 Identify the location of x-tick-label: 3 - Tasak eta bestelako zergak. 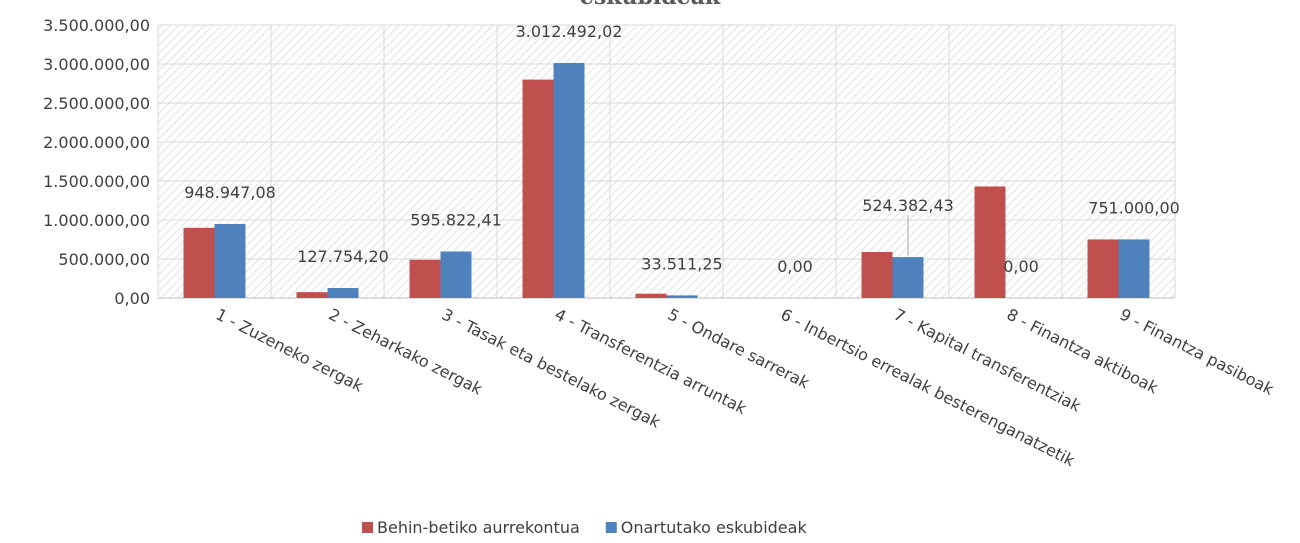
(551, 368).